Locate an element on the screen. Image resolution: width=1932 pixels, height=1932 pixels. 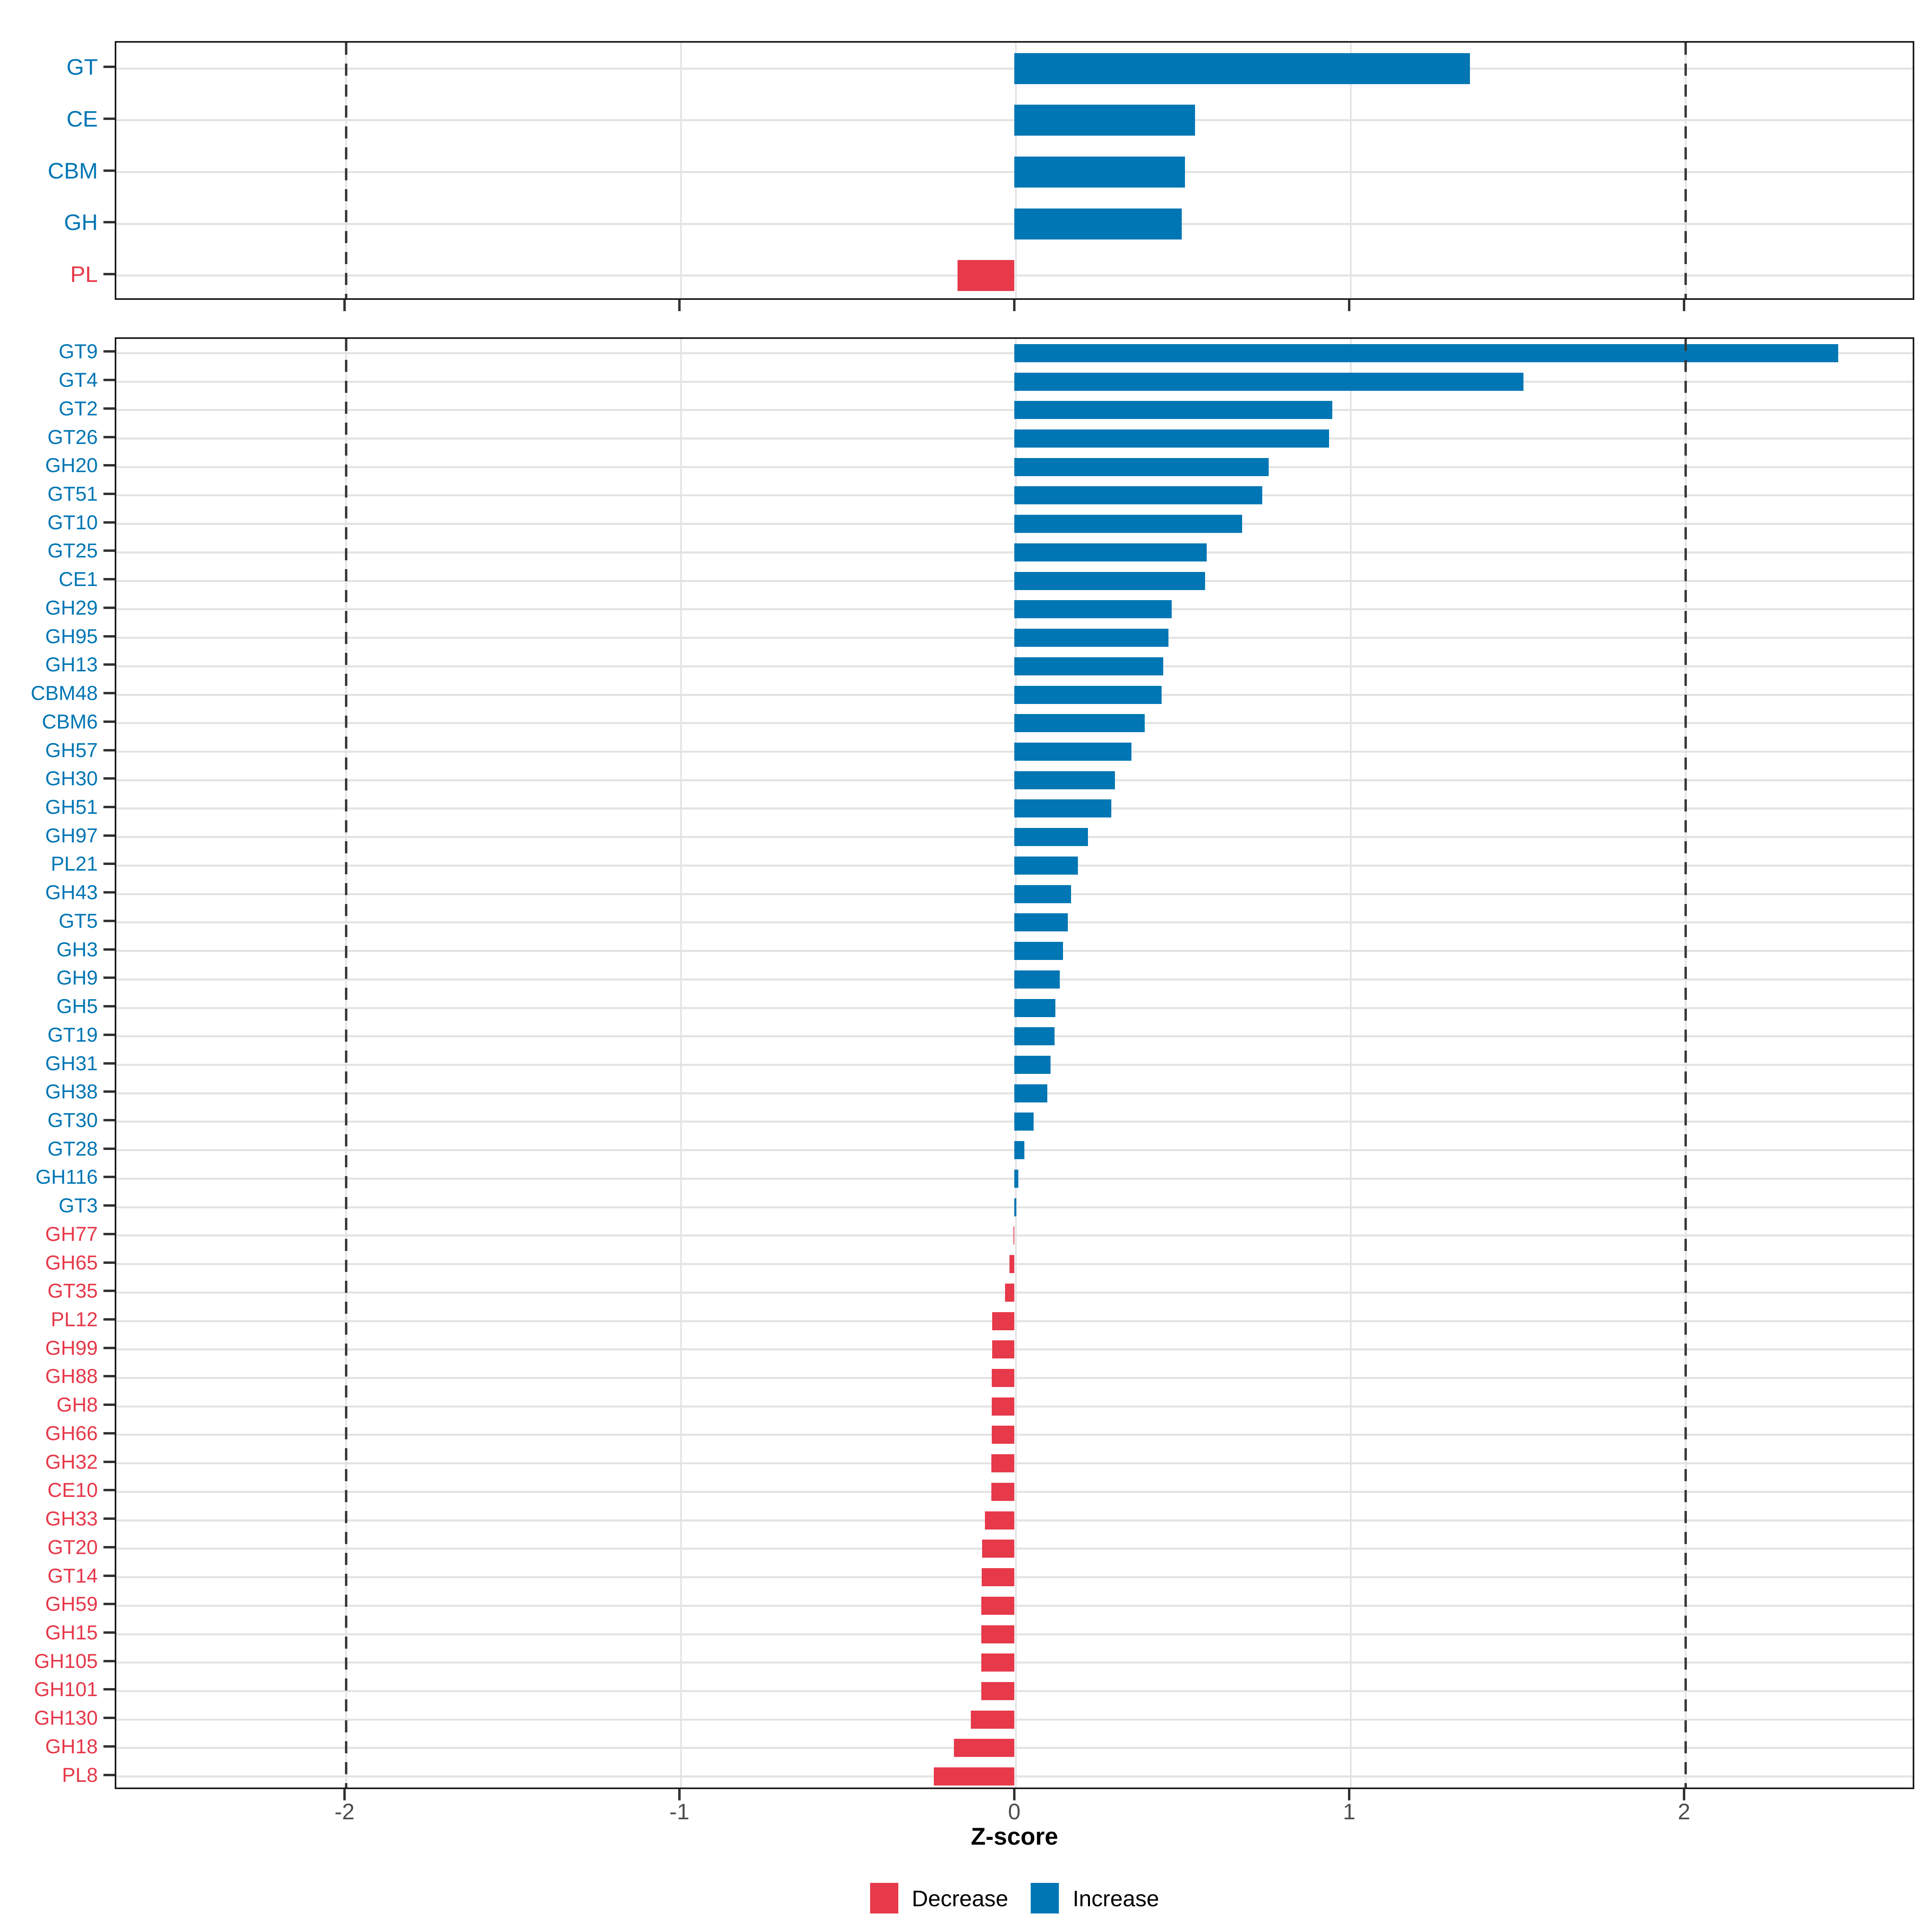
bar-GH33 is located at coordinates (999, 1520).